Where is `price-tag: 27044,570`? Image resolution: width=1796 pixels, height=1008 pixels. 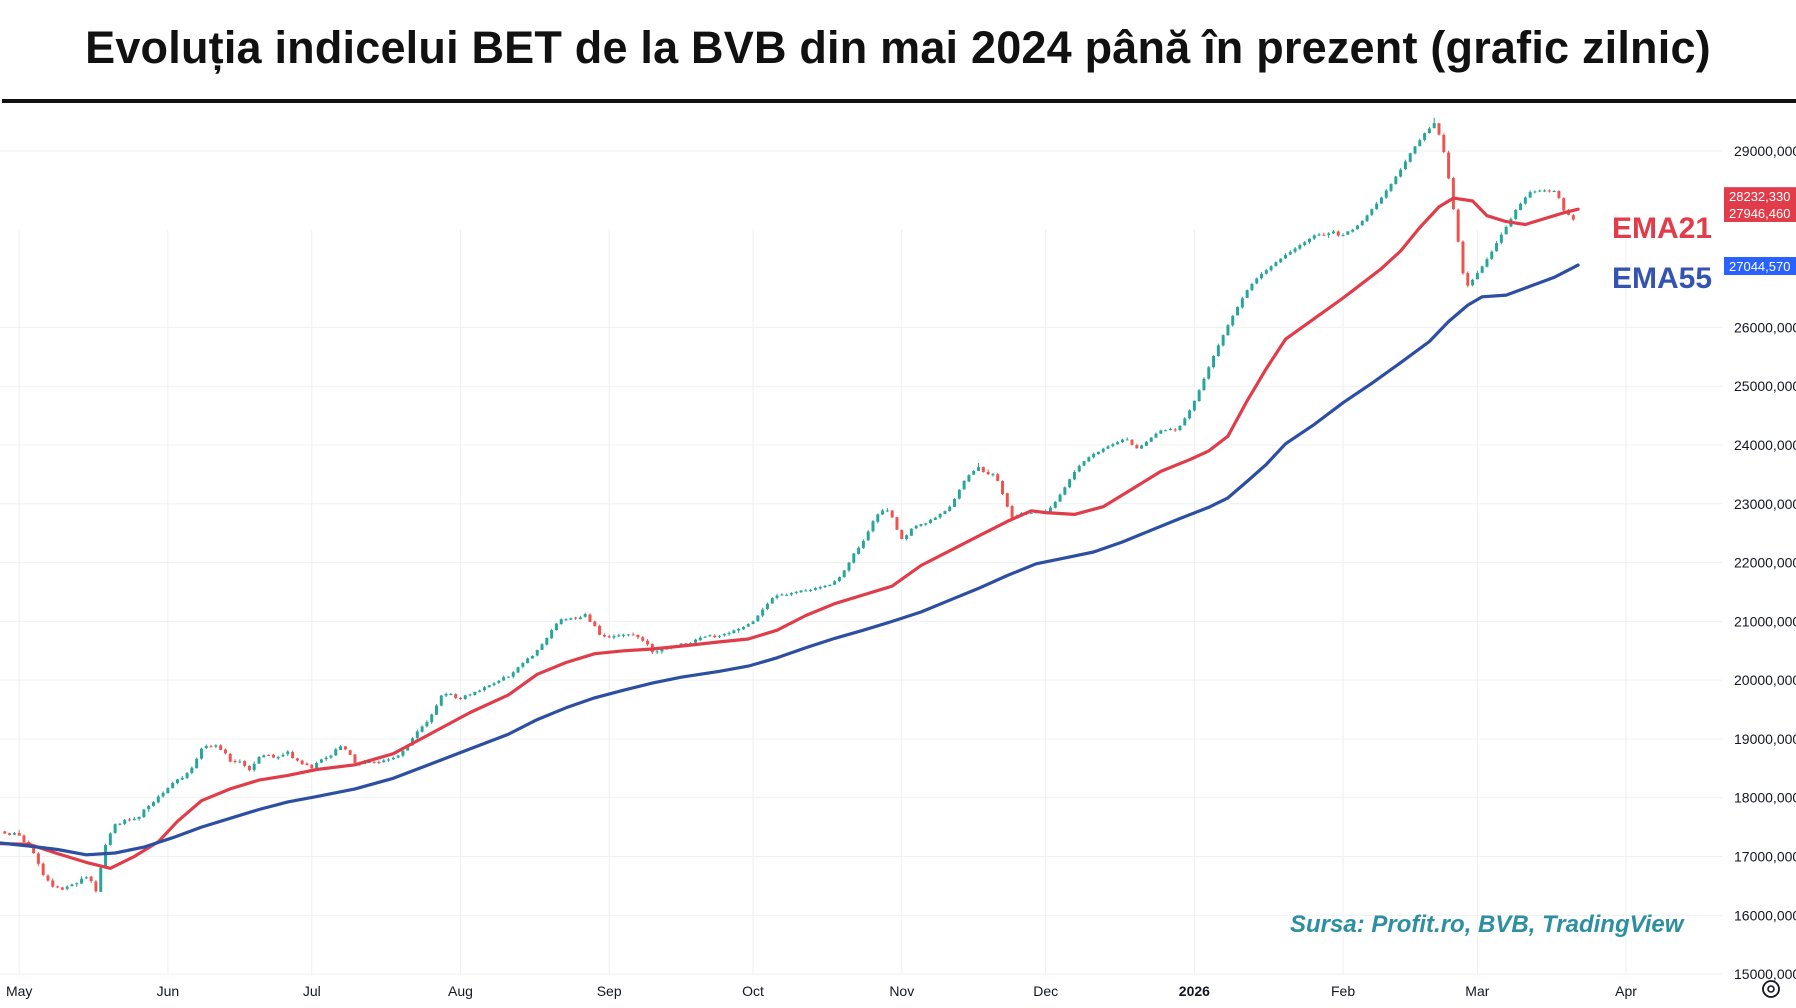
price-tag: 27044,570 is located at coordinates (1760, 265).